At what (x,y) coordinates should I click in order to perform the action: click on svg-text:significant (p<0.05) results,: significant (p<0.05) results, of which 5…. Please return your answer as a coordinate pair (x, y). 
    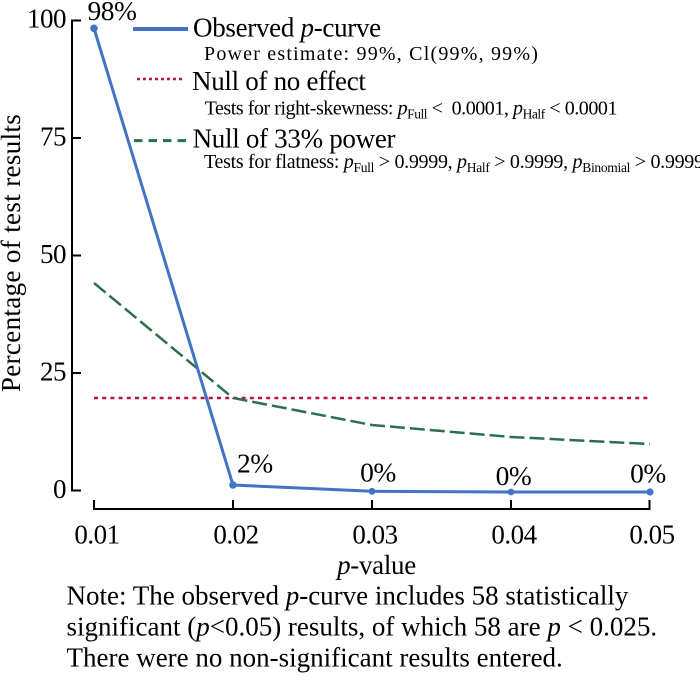
    Looking at the image, I should click on (362, 627).